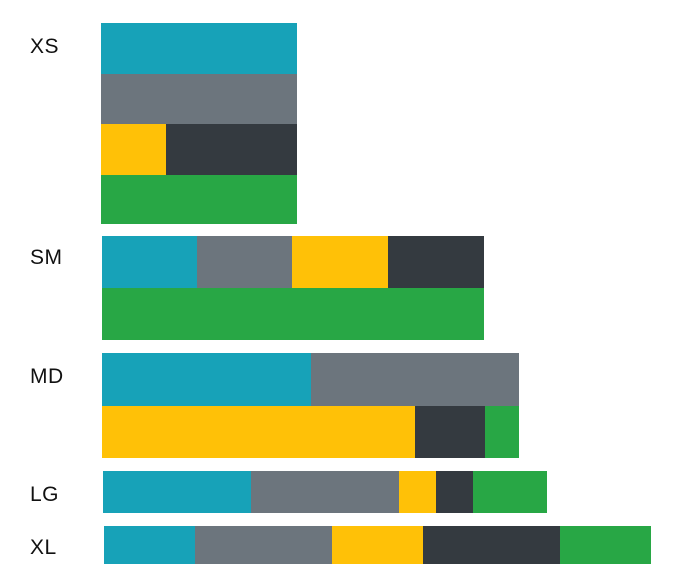  I want to click on lg-gray-block, so click(325, 492).